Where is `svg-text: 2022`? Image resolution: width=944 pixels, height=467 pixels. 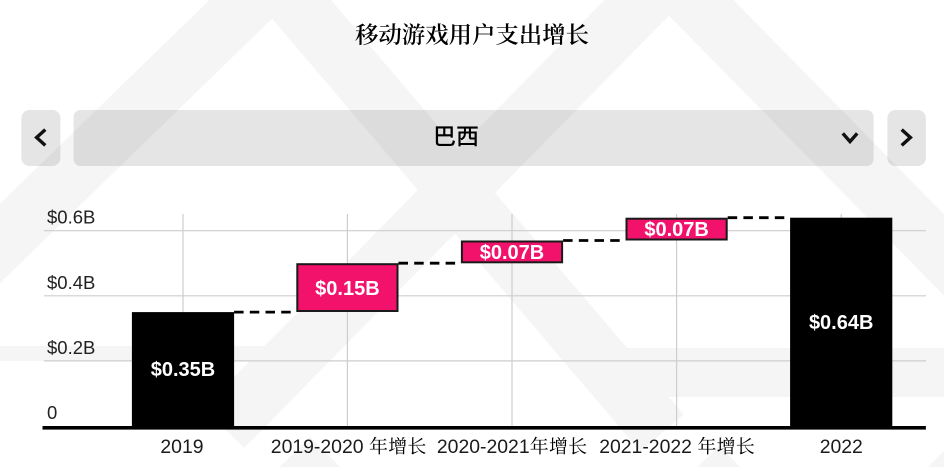 svg-text: 2022 is located at coordinates (841, 447).